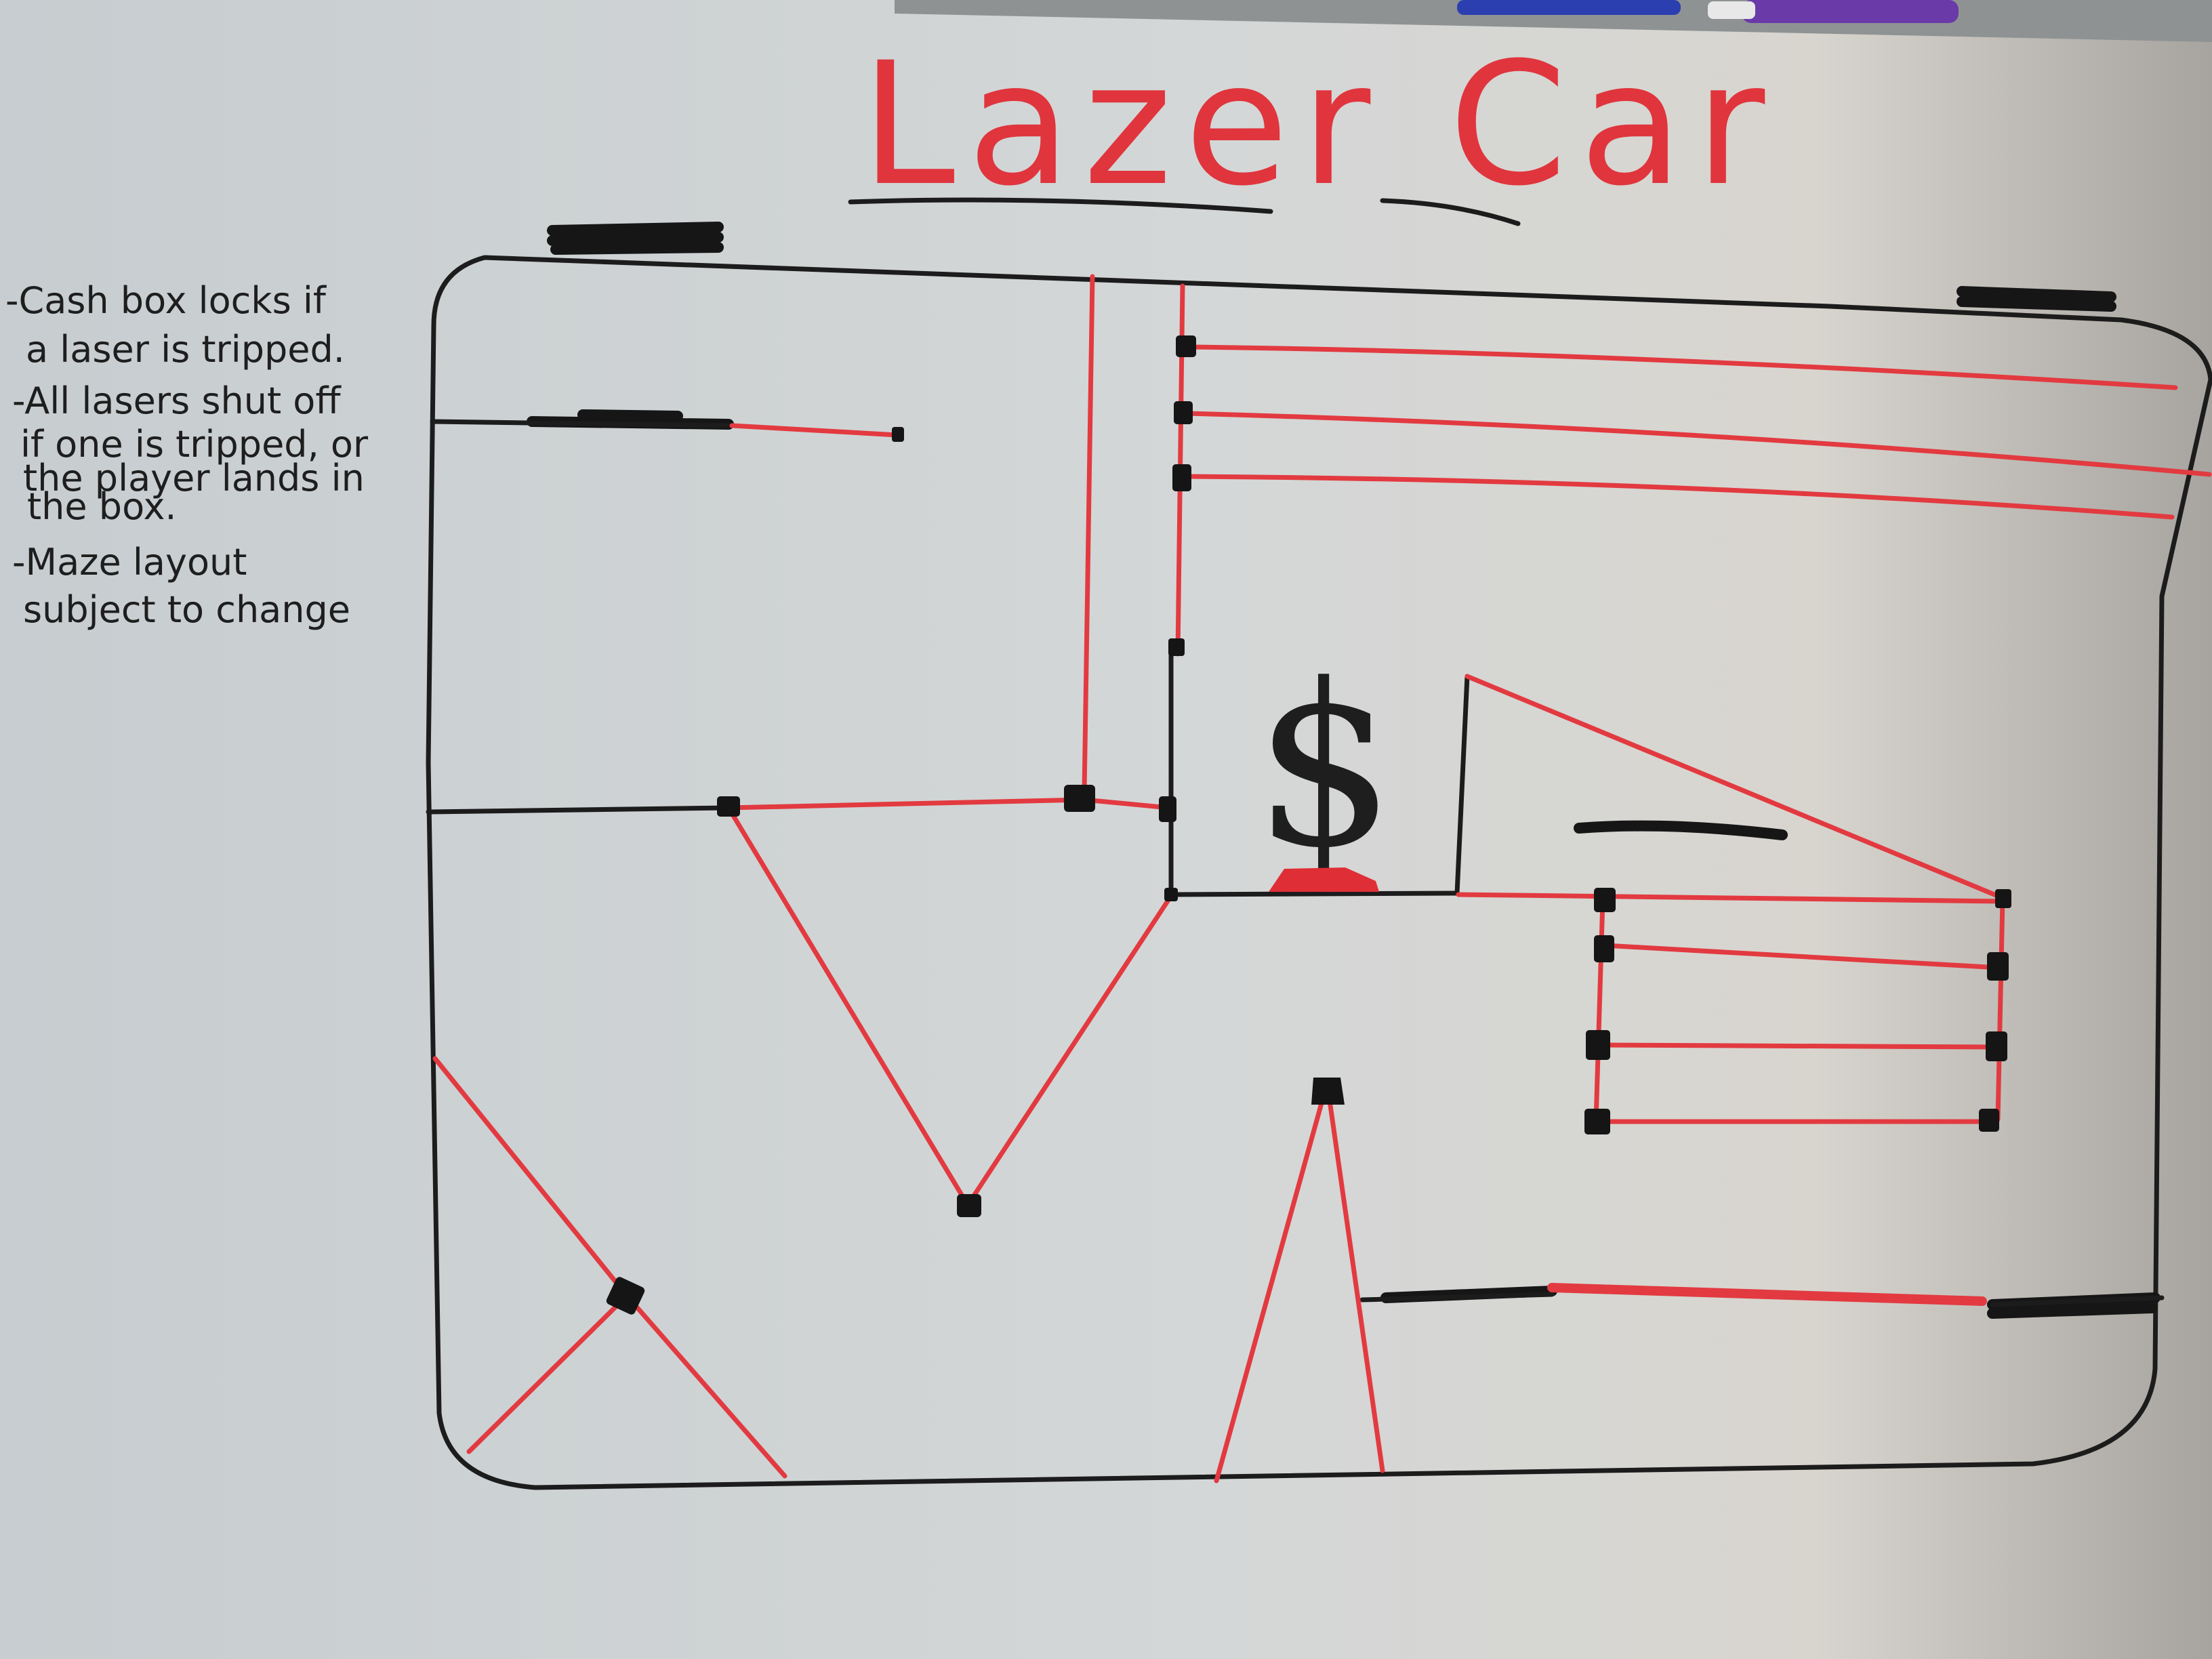 Image resolution: width=2212 pixels, height=1659 pixels. I want to click on wall-vault-right, so click(1462, 785).